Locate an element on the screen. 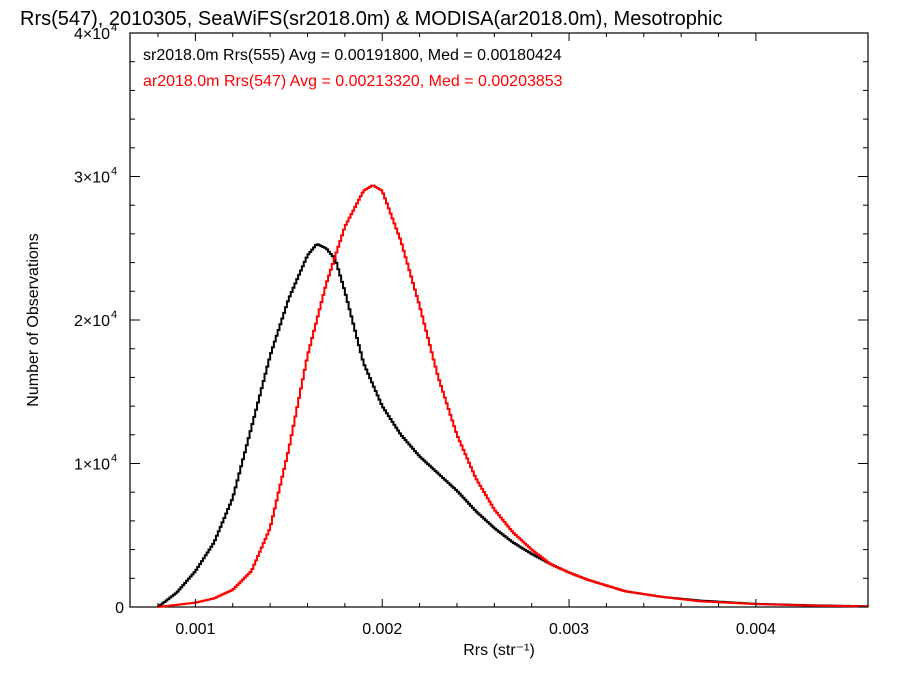  x-axis-label: Rrs (str⁻¹) is located at coordinates (499, 650).